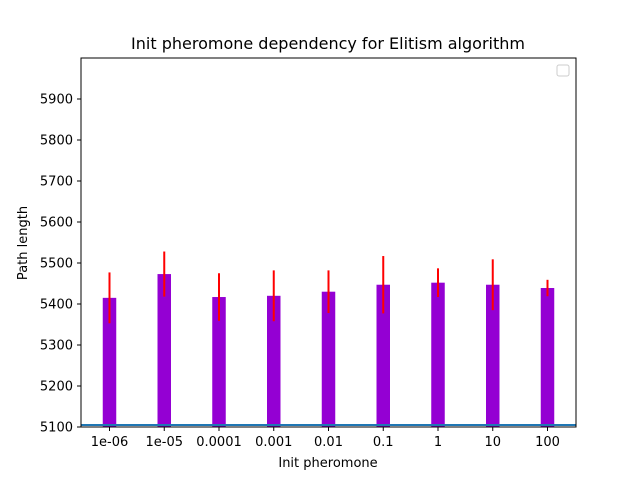 The width and height of the screenshot is (640, 480). I want to click on x-tick-label: 1e-05, so click(164, 442).